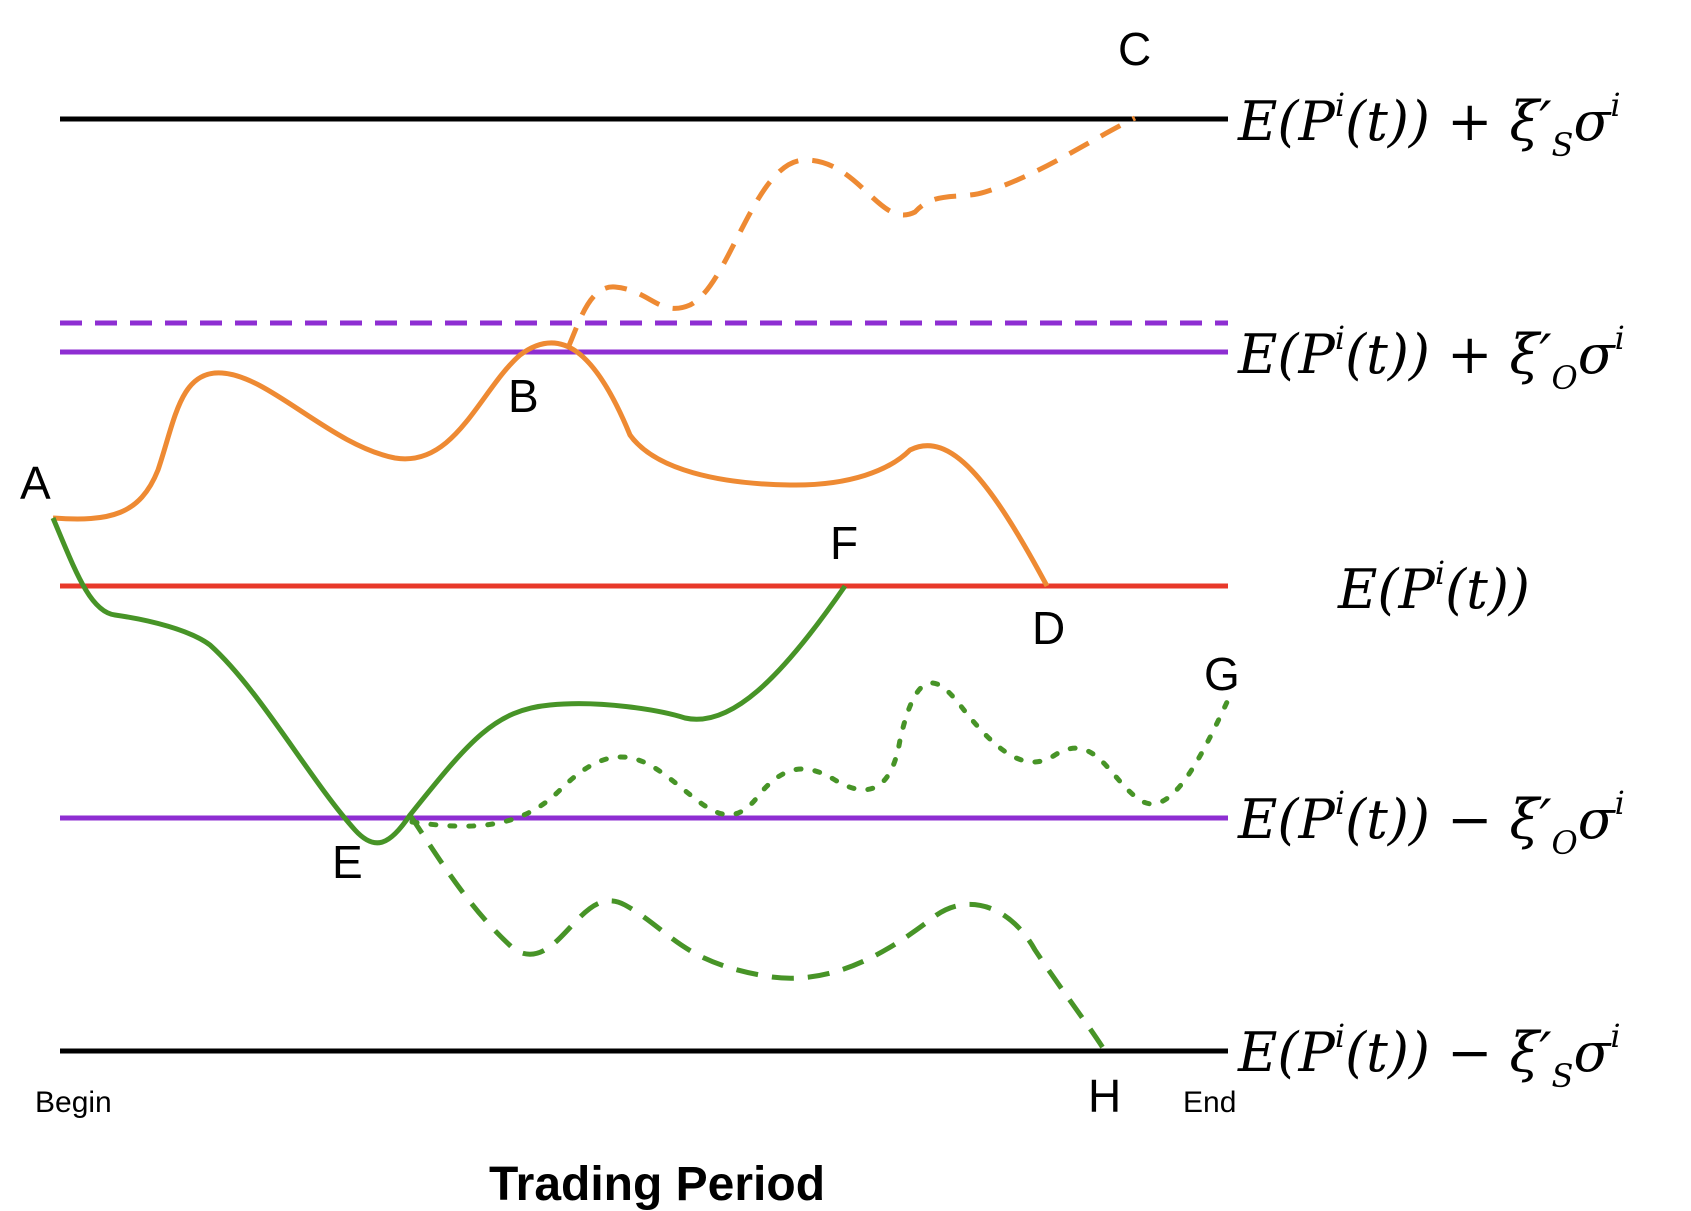  What do you see at coordinates (820, 754) in the screenshot?
I see `green-dotted-path` at bounding box center [820, 754].